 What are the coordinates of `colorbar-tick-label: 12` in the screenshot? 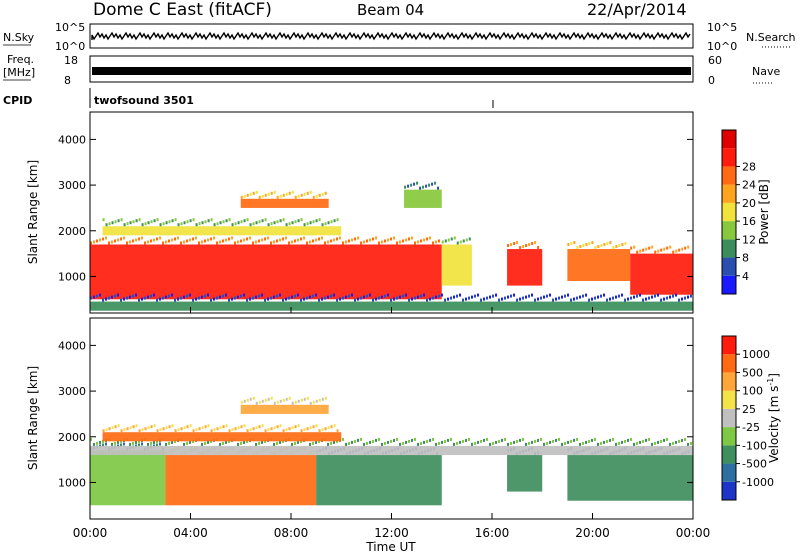 It's located at (749, 239).